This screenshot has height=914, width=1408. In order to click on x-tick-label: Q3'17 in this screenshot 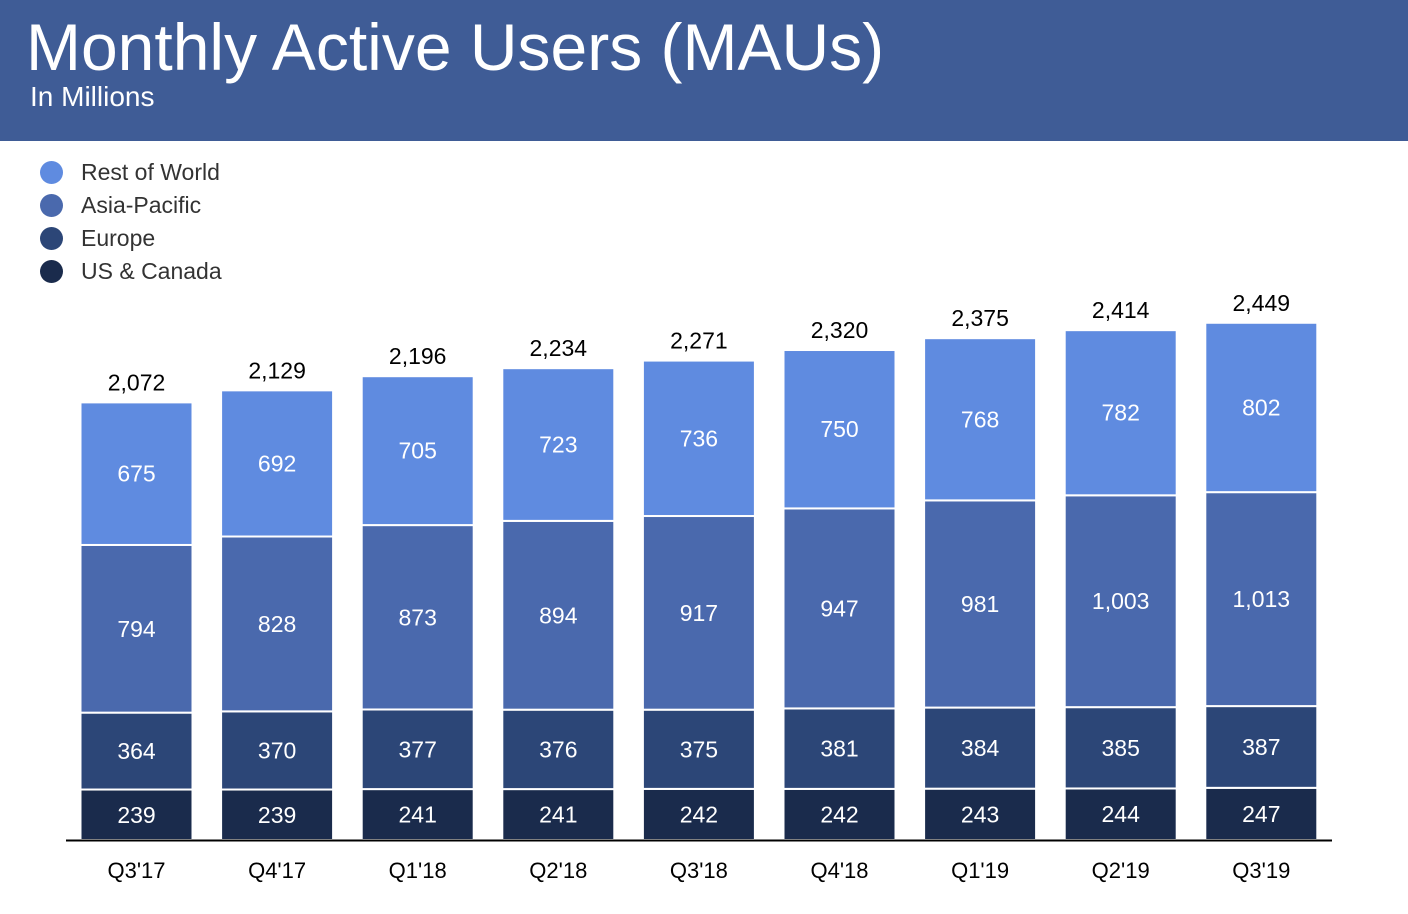, I will do `click(136, 870)`.